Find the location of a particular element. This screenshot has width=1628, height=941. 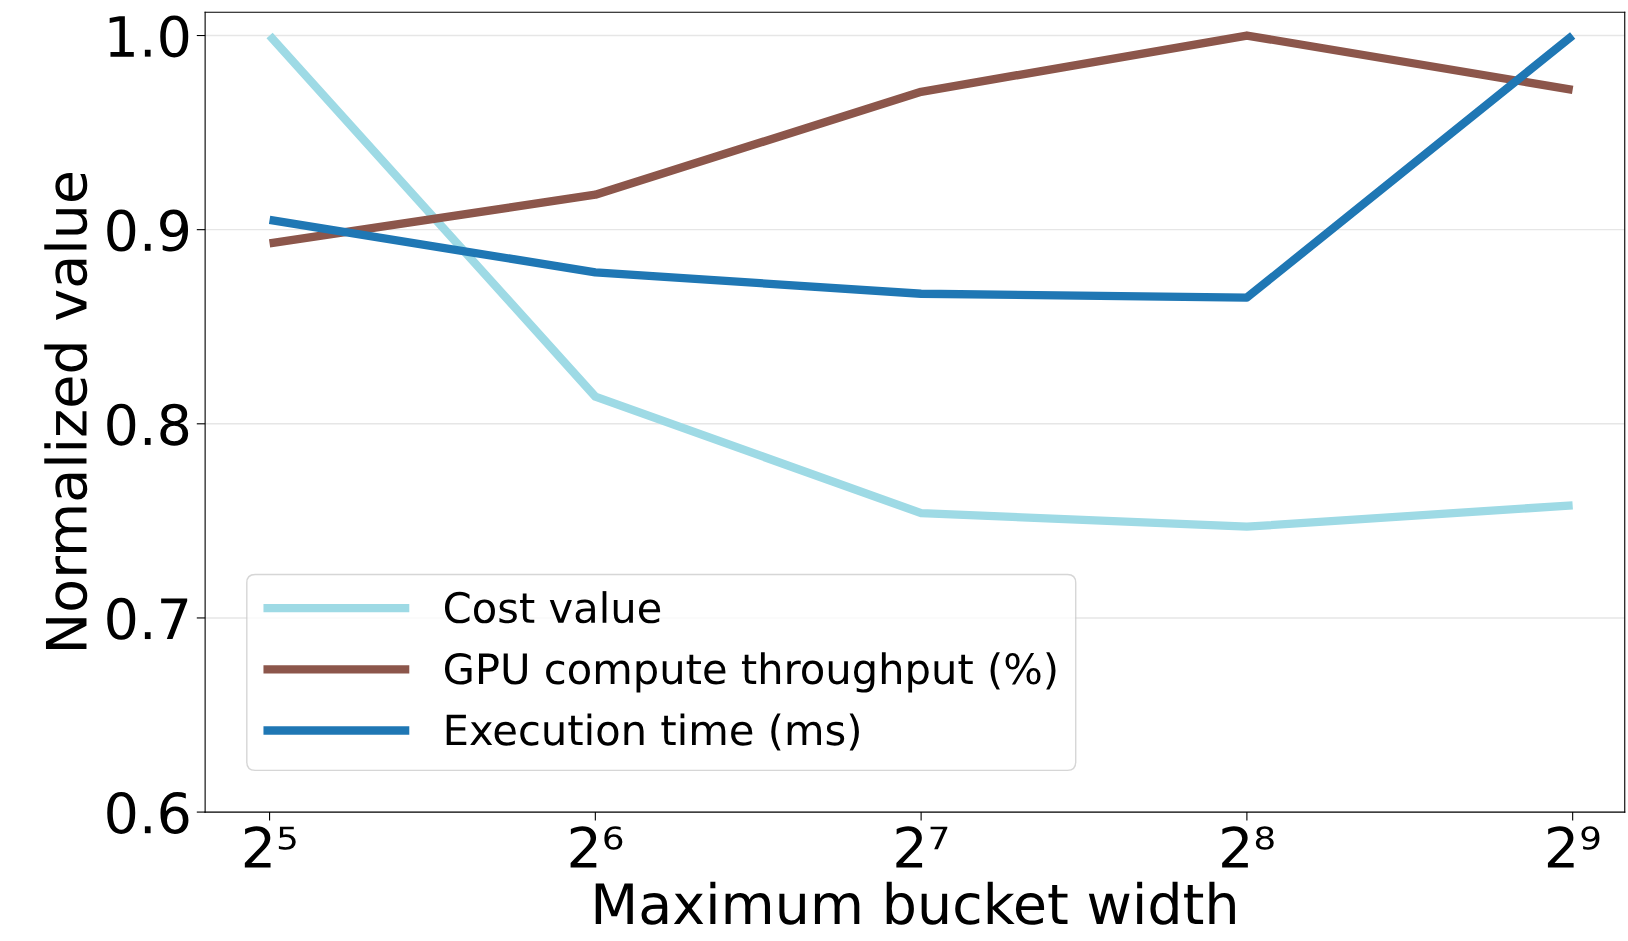

x-tick-label: 2⁶ is located at coordinates (596, 847).